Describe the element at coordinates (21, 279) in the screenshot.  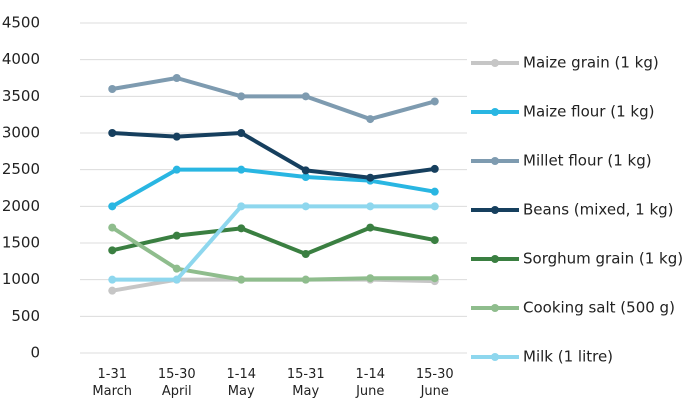
I see `y-tick-label: 1000` at that location.